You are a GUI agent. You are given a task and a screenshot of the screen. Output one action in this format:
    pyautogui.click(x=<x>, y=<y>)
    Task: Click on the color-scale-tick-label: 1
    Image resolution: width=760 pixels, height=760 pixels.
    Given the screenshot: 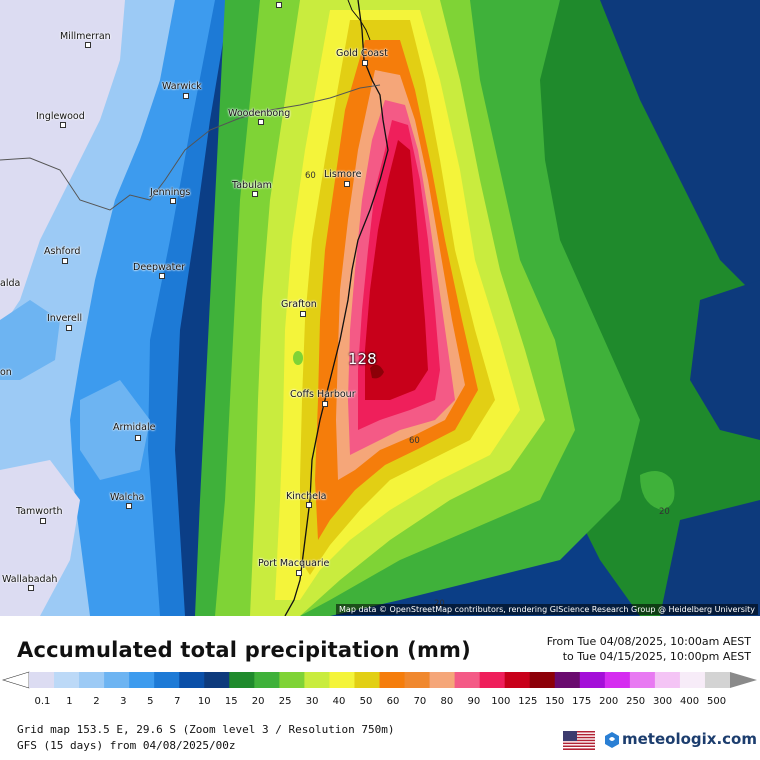 What is the action you would take?
    pyautogui.click(x=69, y=701)
    